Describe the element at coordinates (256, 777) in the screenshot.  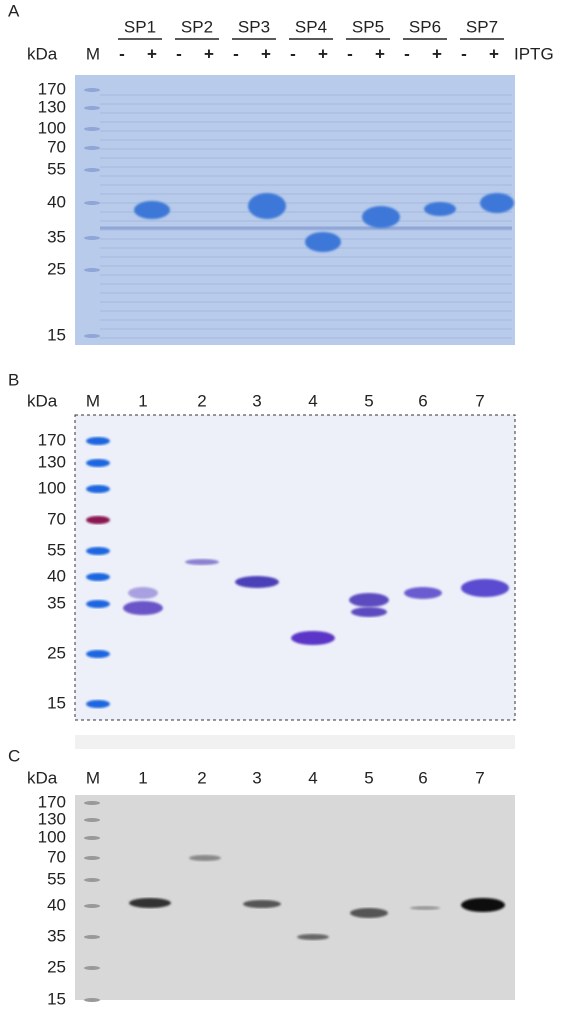
I see `lane-label: 3` at that location.